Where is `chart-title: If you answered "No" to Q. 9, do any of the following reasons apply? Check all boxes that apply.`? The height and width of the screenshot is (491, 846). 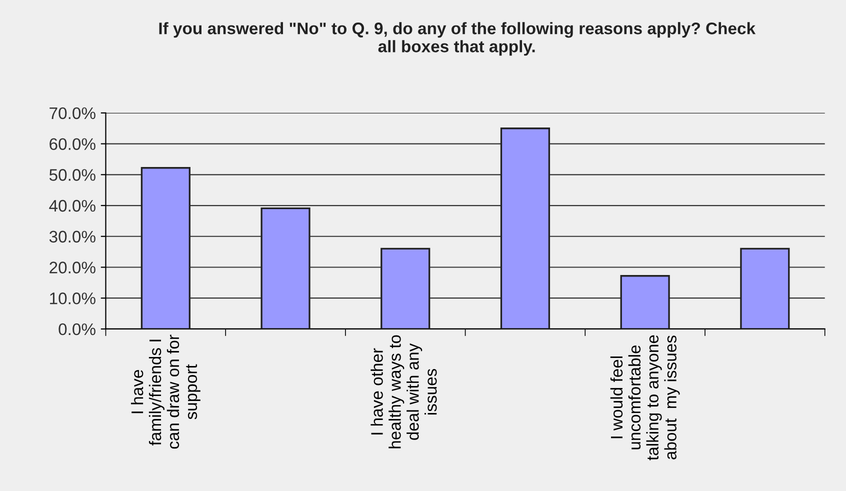 chart-title: If you answered "No" to Q. 9, do any of the following reasons apply? Check all boxes that apply. is located at coordinates (457, 39).